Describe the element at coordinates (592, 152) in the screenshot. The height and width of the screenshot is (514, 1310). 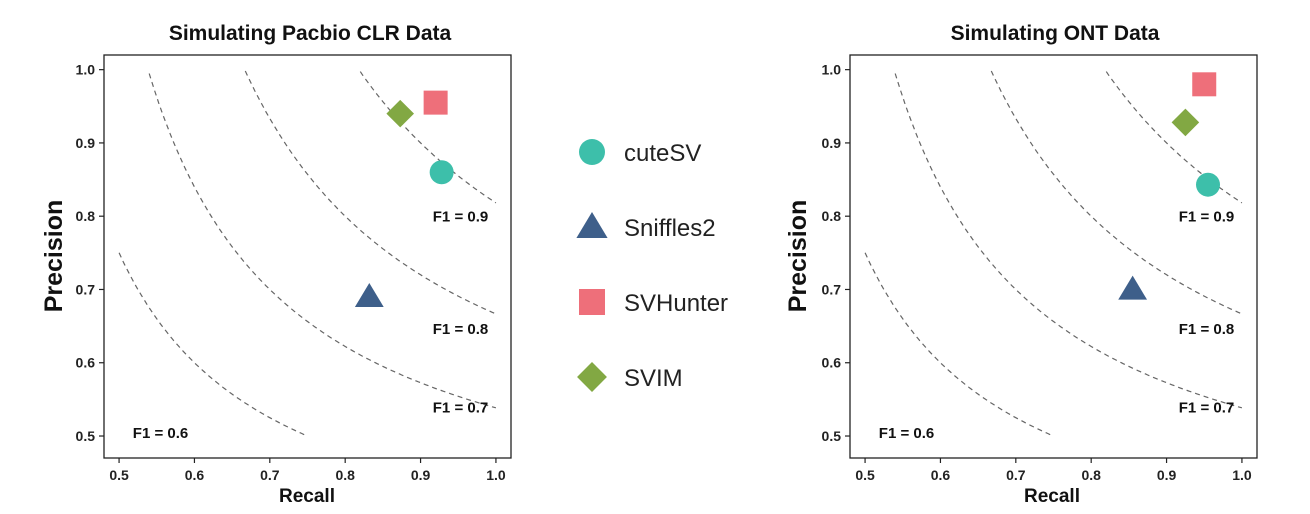
I see `legend-marker-circle` at that location.